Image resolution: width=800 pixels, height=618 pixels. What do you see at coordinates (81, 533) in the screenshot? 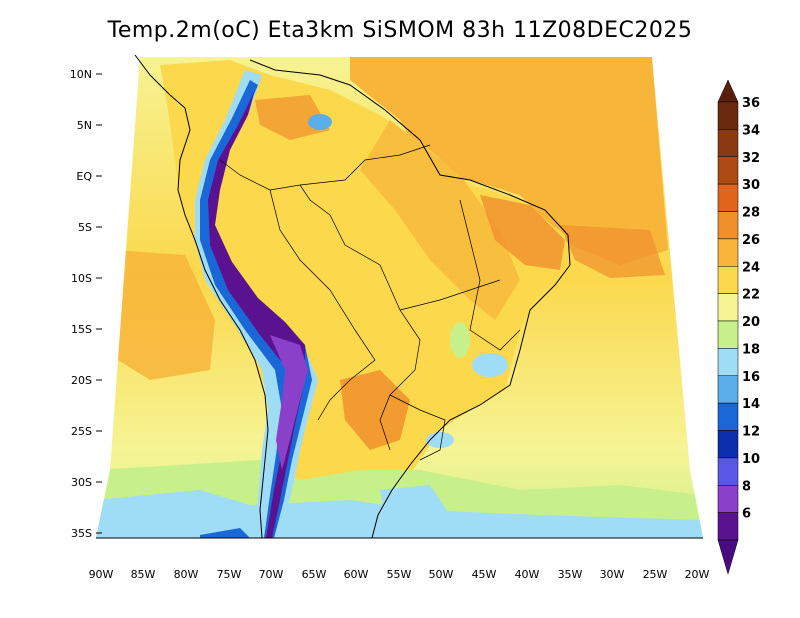
I see `lat-label: 35S` at bounding box center [81, 533].